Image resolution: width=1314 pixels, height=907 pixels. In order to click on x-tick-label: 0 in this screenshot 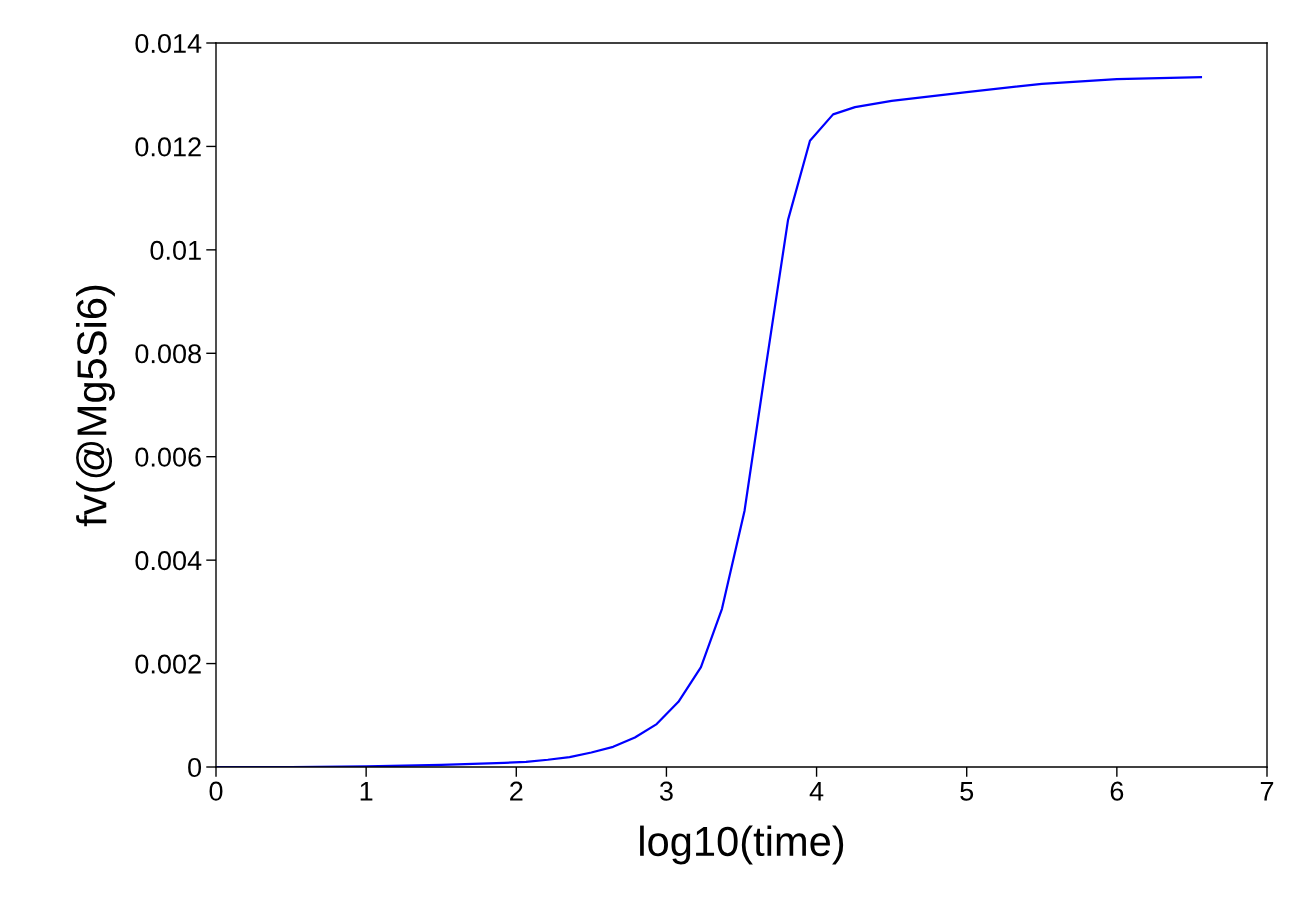, I will do `click(216, 791)`.